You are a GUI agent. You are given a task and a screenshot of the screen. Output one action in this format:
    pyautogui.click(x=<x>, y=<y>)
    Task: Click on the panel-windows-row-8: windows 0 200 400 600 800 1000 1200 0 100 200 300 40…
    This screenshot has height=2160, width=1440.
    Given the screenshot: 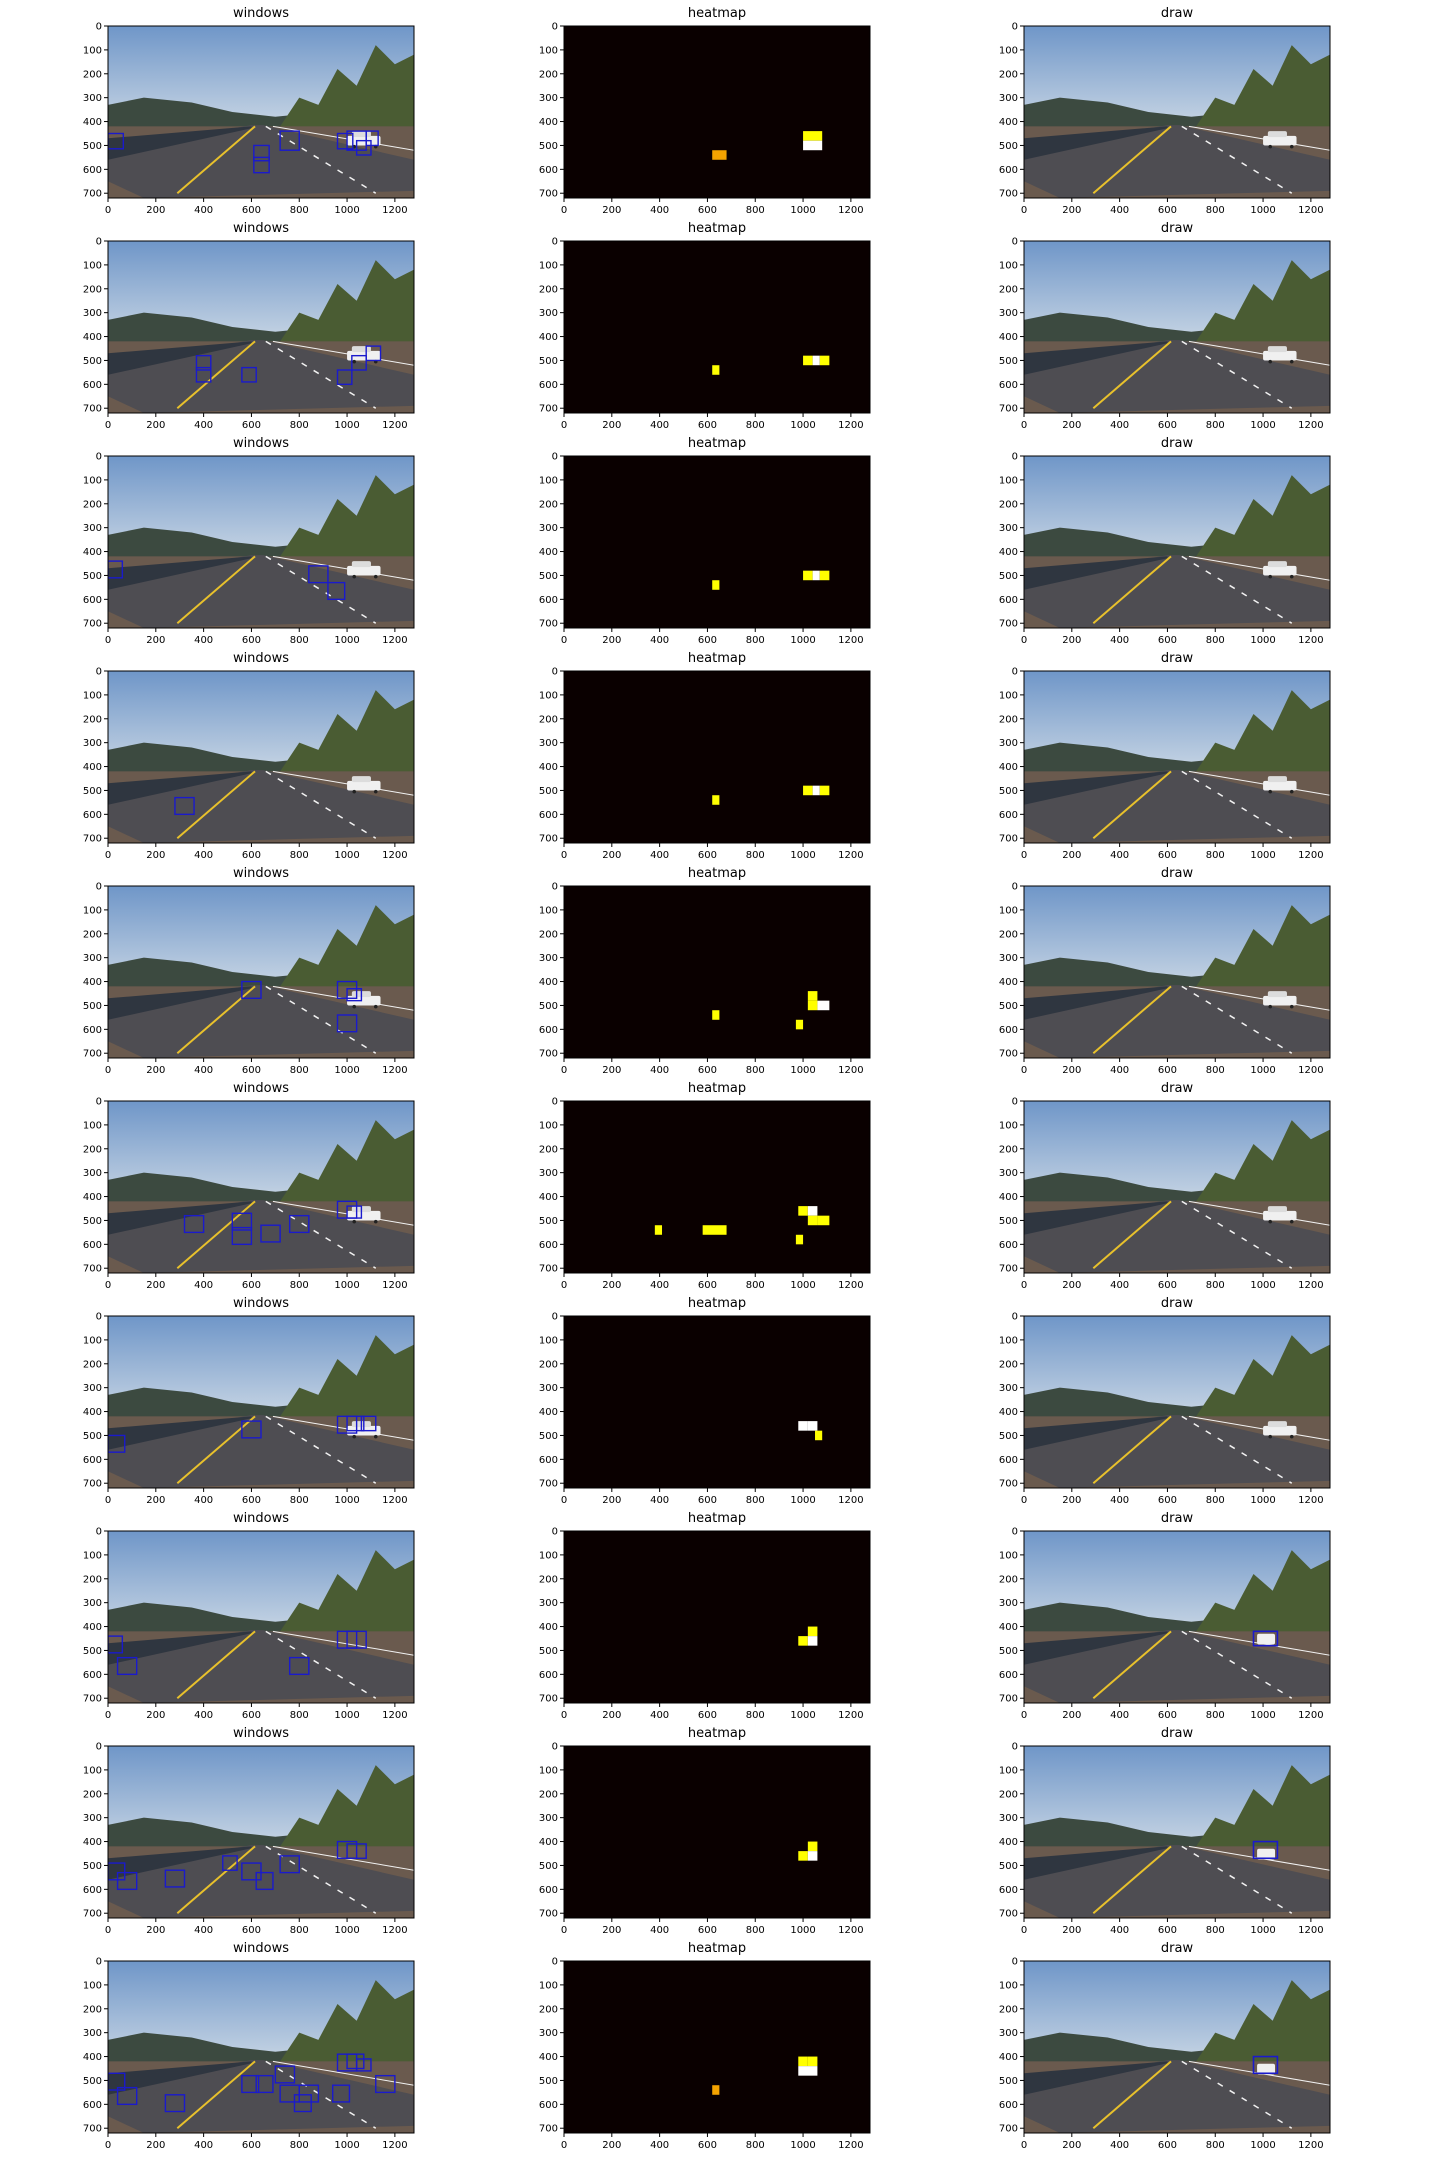 What is the action you would take?
    pyautogui.click(x=249, y=1617)
    